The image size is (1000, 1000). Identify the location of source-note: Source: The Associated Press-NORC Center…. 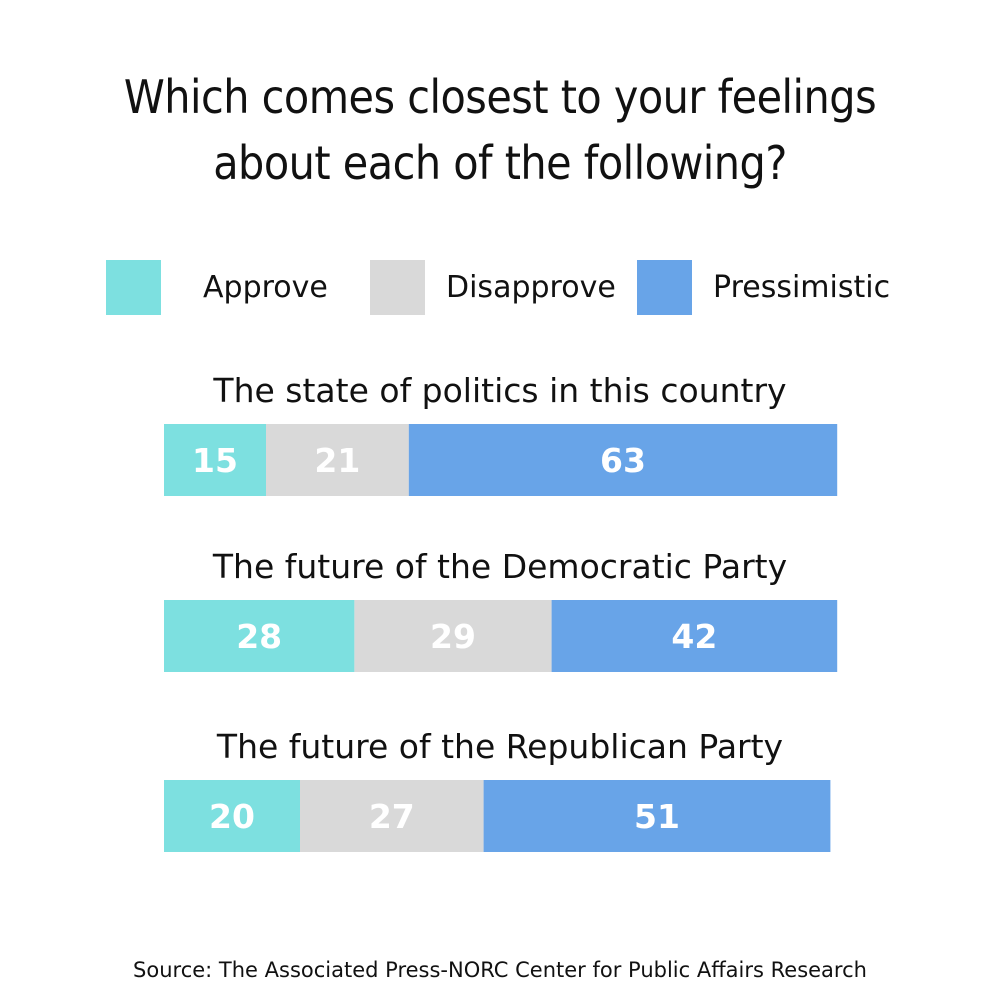
(500, 970).